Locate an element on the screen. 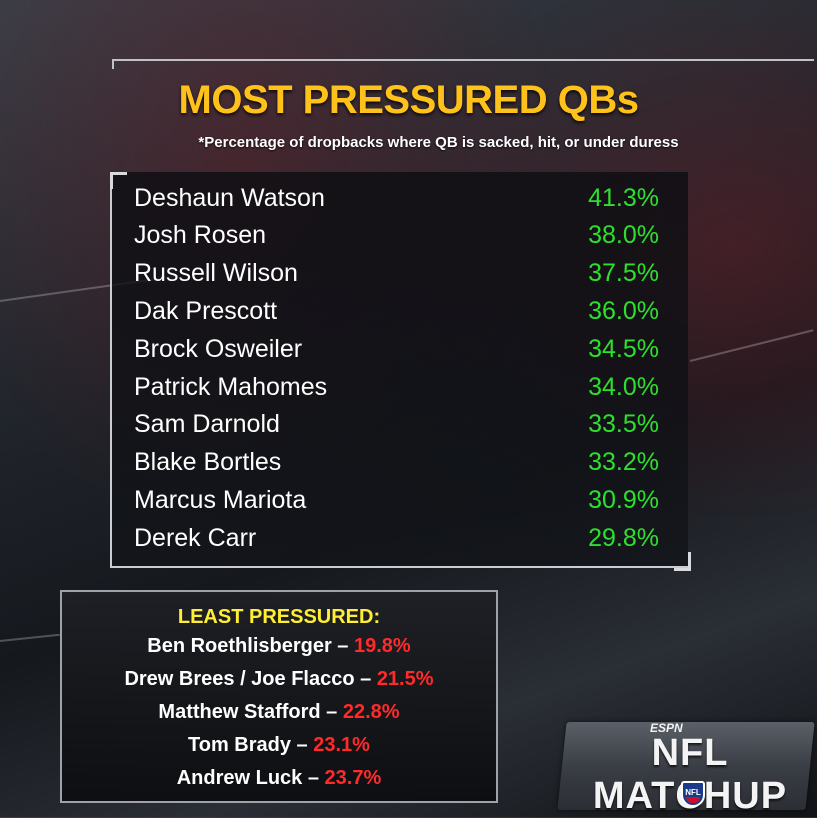  least-qb-pressure-pct: 19.8% is located at coordinates (382, 646).